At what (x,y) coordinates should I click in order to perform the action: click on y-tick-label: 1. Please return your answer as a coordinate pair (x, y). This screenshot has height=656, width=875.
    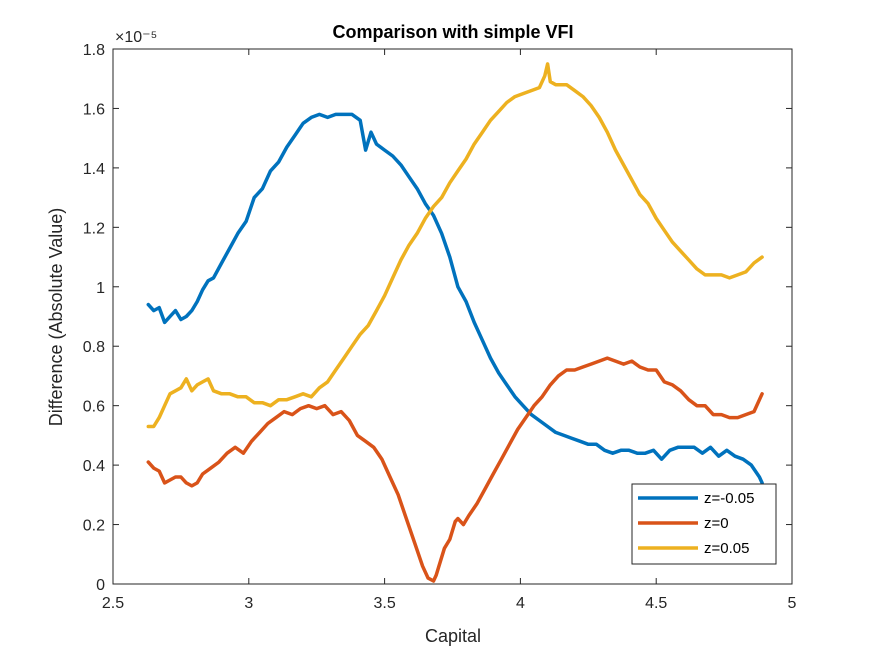
    Looking at the image, I should click on (100, 288).